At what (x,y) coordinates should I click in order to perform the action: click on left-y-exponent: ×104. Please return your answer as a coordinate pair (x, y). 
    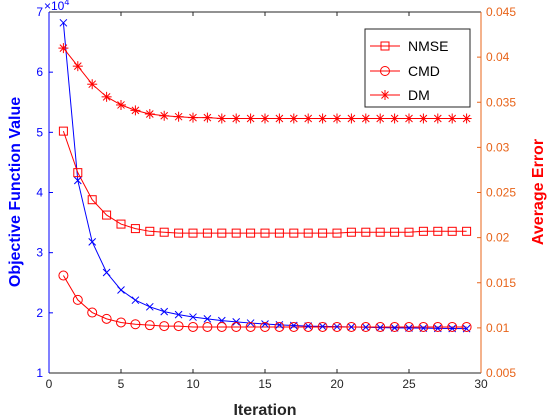
    Looking at the image, I should click on (56, 6).